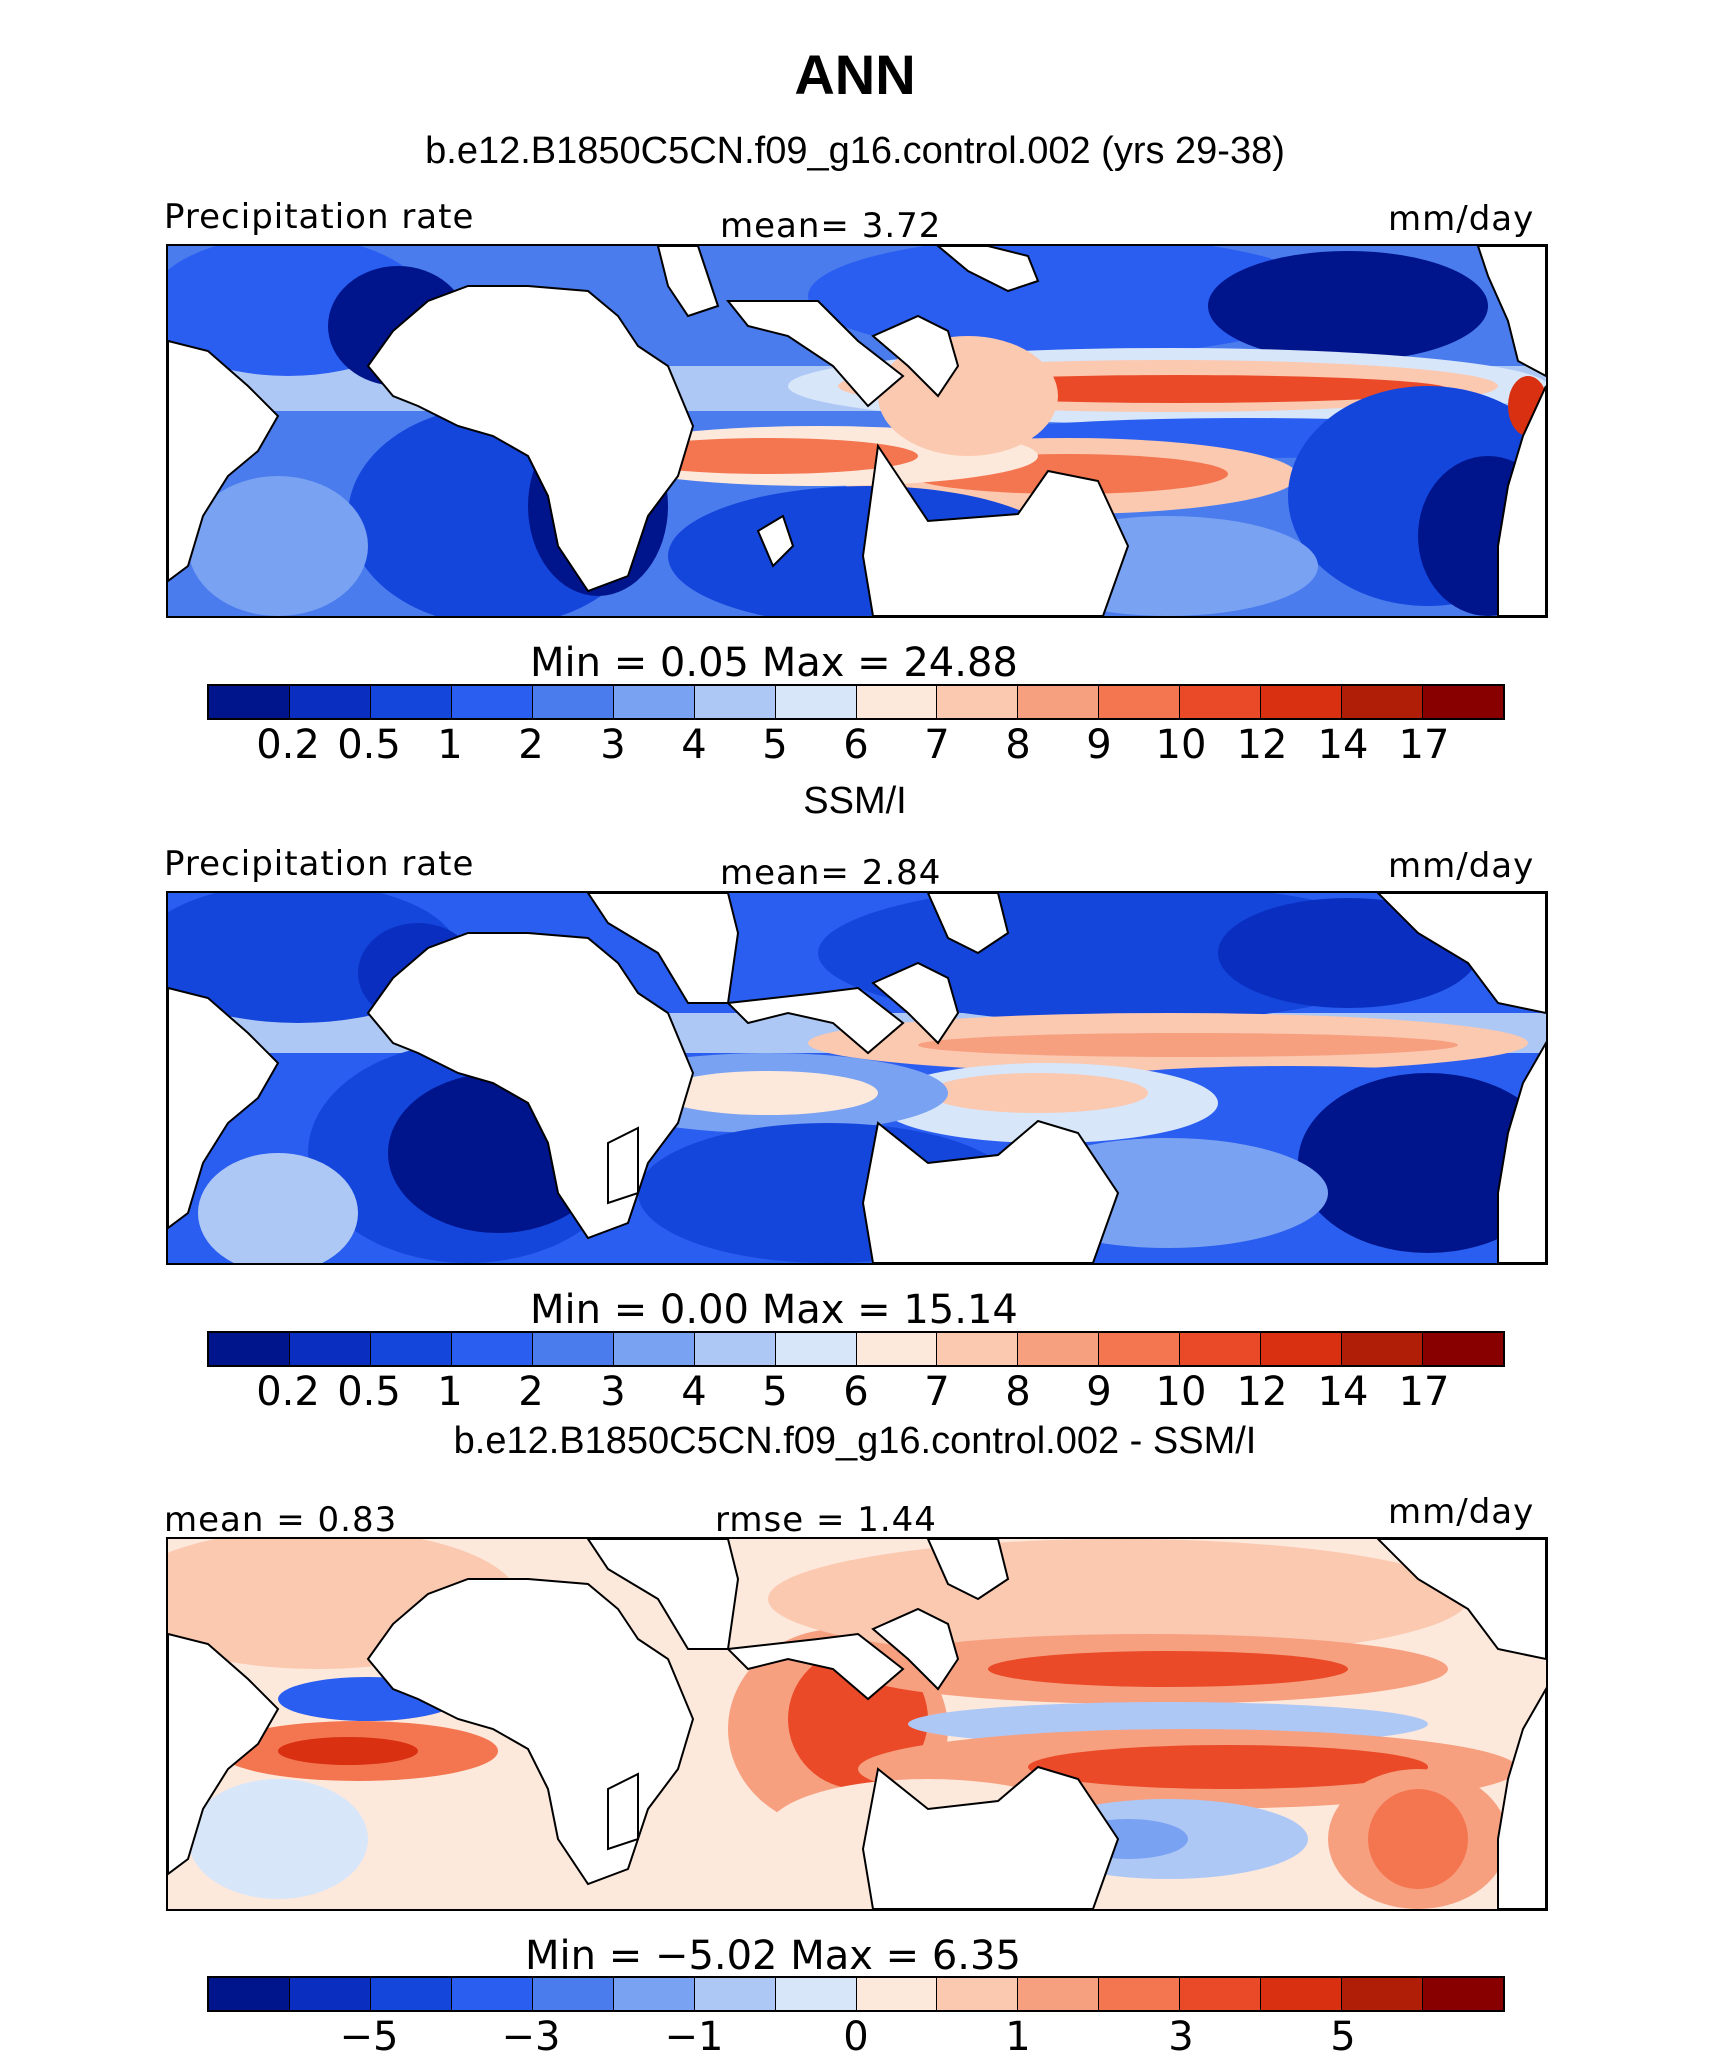  I want to click on colorbar-tick: 6, so click(856, 1392).